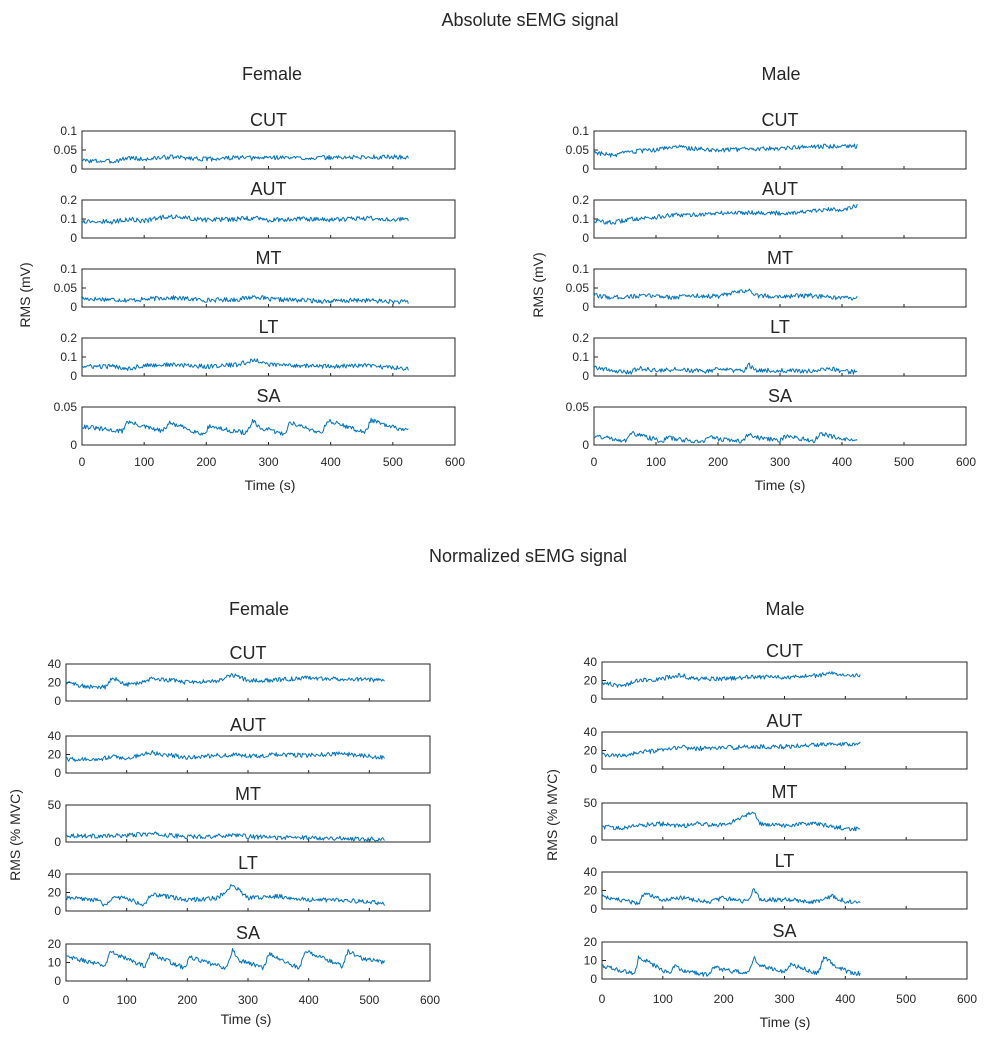 The height and width of the screenshot is (1039, 984). What do you see at coordinates (906, 999) in the screenshot?
I see `normalized-male-xtick-label: 500` at bounding box center [906, 999].